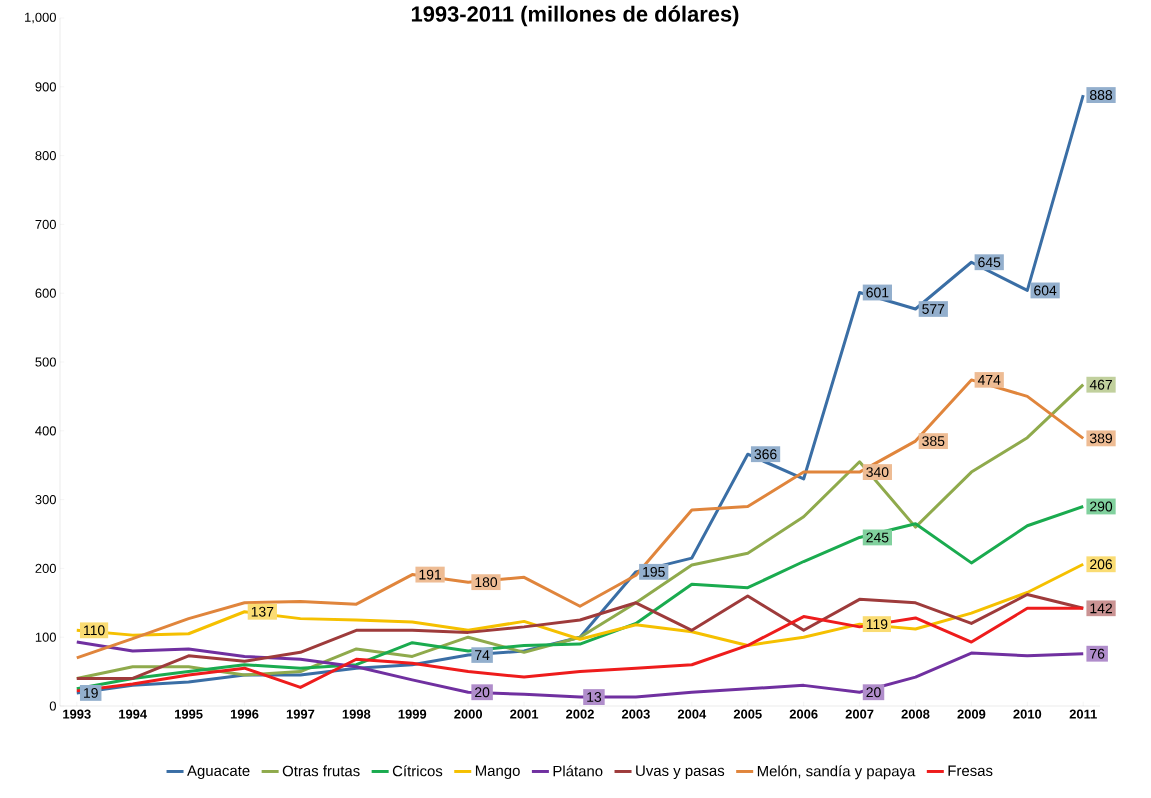 The width and height of the screenshot is (1151, 798). Describe the element at coordinates (356, 714) in the screenshot. I see `x-tick-label: 1998` at that location.